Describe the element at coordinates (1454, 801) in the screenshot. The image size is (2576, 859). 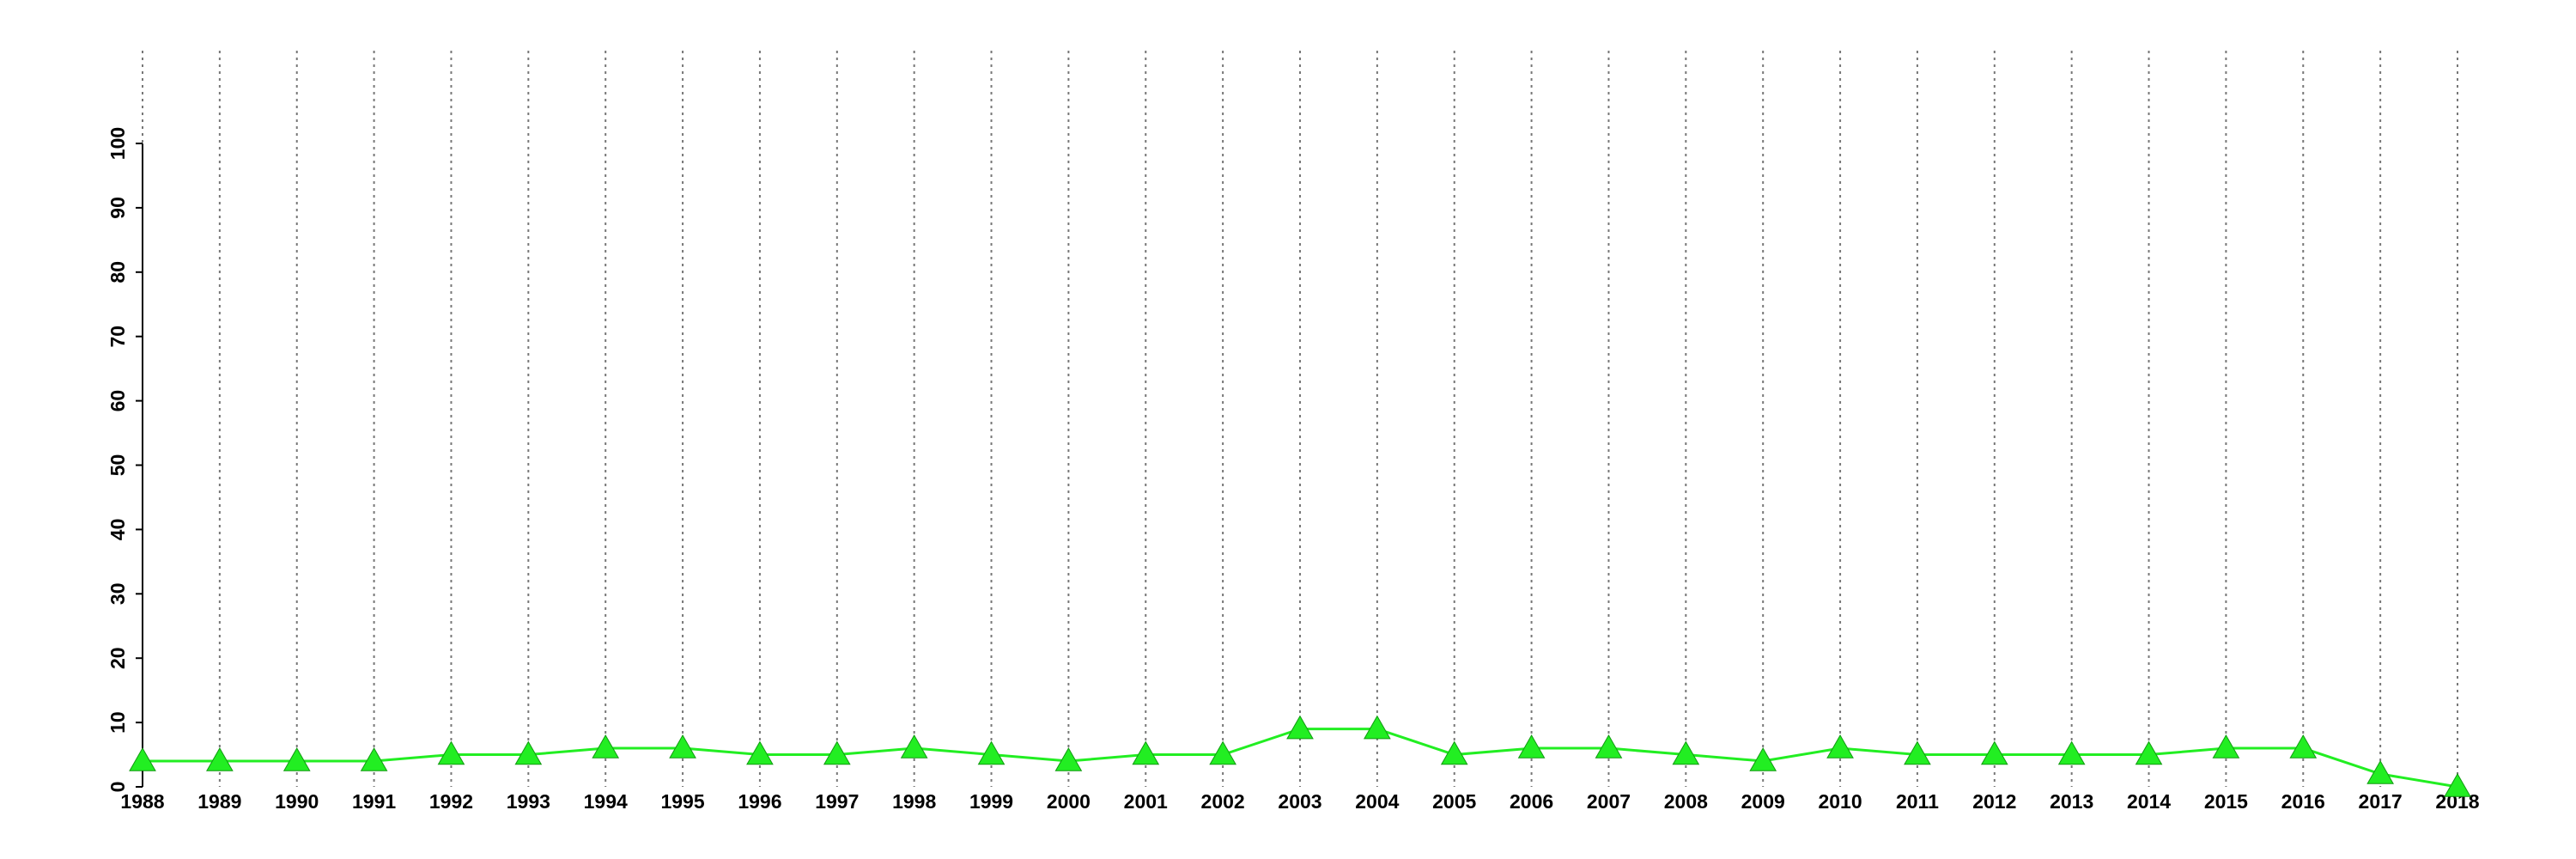
I see `x-tick-label: 2005` at that location.